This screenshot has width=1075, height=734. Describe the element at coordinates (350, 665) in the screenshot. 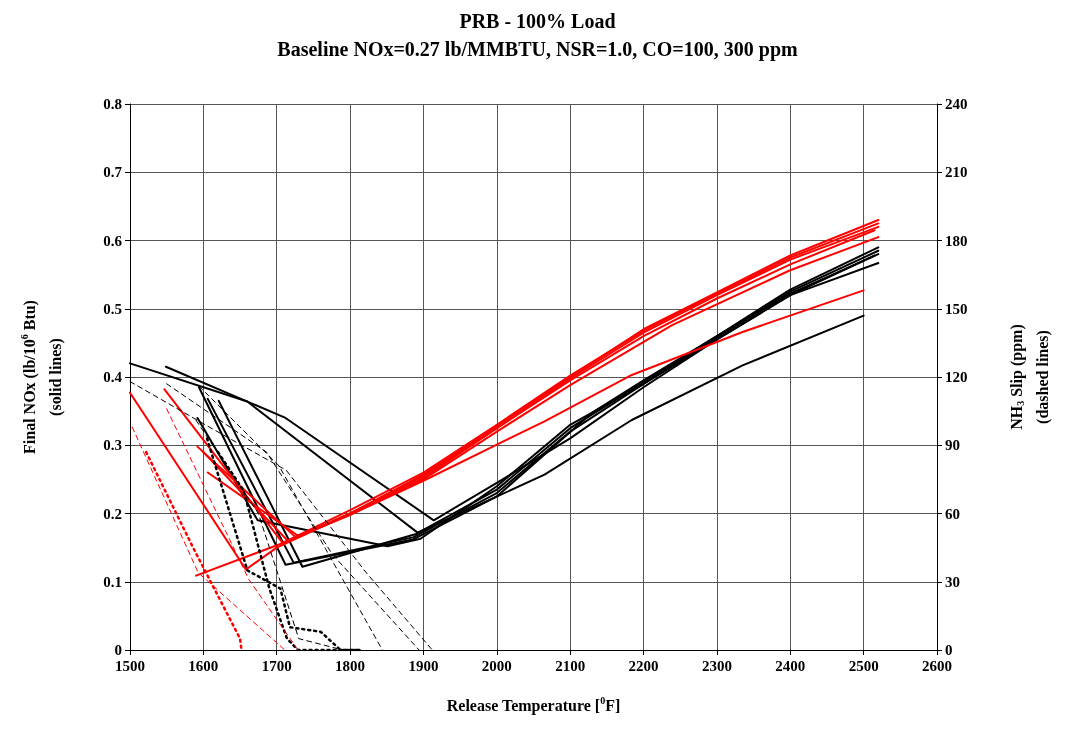

I see `x-tick-label: 1800` at that location.